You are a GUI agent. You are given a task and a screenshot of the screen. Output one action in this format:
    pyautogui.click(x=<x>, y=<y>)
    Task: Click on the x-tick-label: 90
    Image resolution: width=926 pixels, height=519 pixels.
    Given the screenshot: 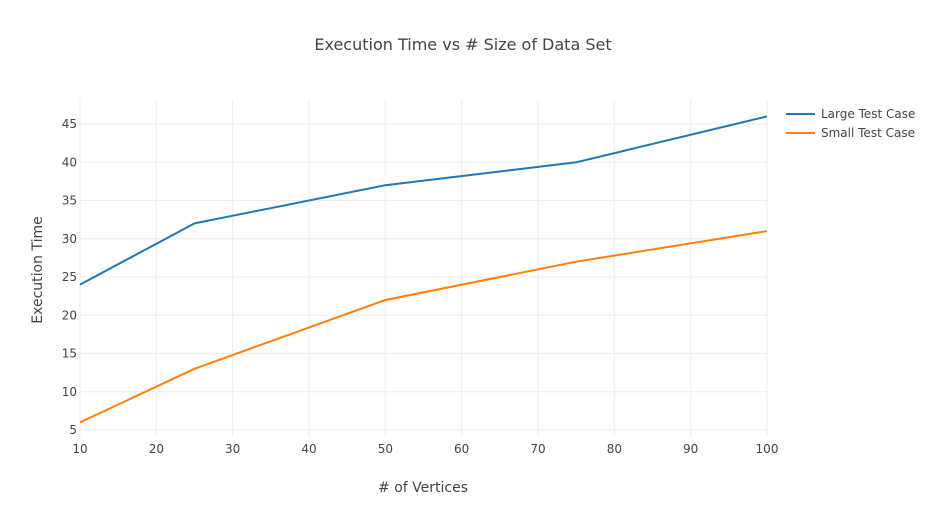 What is the action you would take?
    pyautogui.click(x=690, y=449)
    